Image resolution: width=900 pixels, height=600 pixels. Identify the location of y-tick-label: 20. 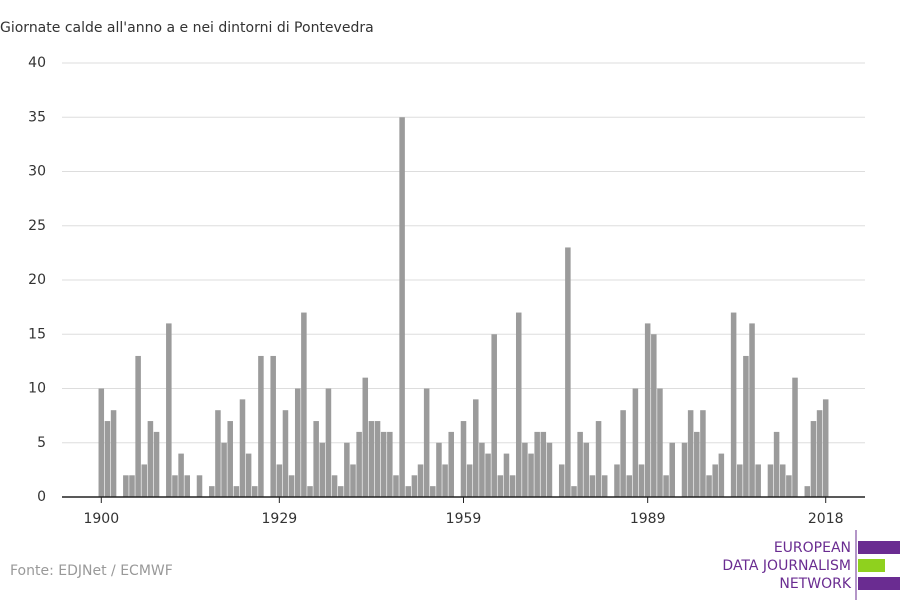
(37, 280).